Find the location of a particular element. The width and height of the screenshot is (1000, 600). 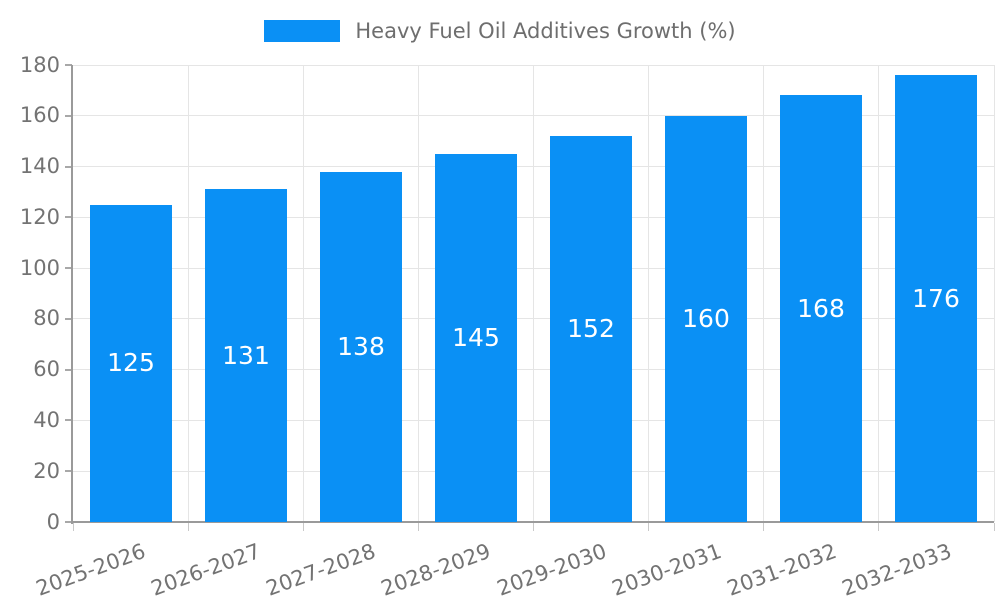

bar-value-label: 168 is located at coordinates (821, 308).